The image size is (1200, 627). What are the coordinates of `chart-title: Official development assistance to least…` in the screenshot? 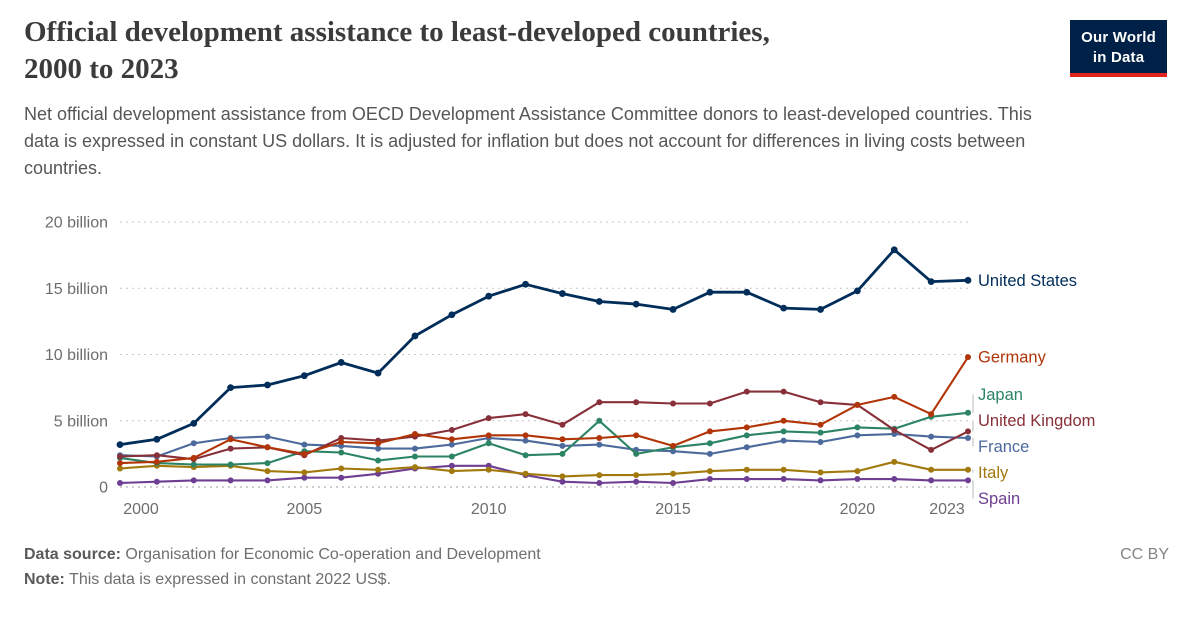 It's located at (544, 51).